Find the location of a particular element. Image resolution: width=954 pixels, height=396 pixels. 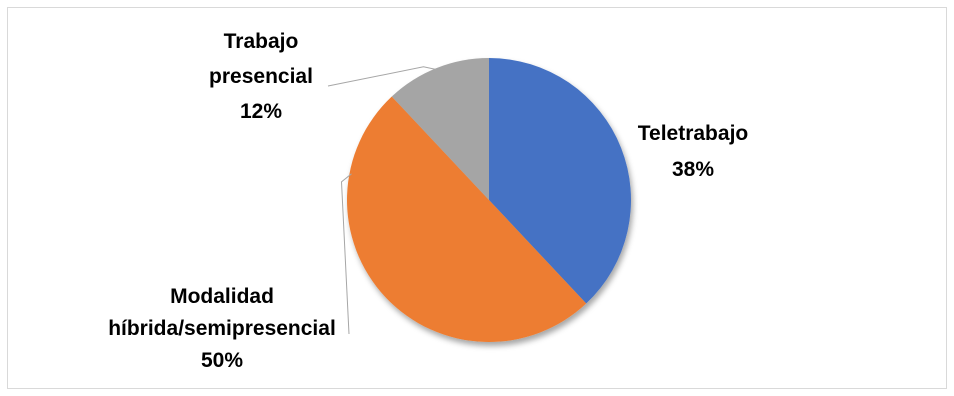

slice-label-line: Teletrabajo is located at coordinates (693, 133).